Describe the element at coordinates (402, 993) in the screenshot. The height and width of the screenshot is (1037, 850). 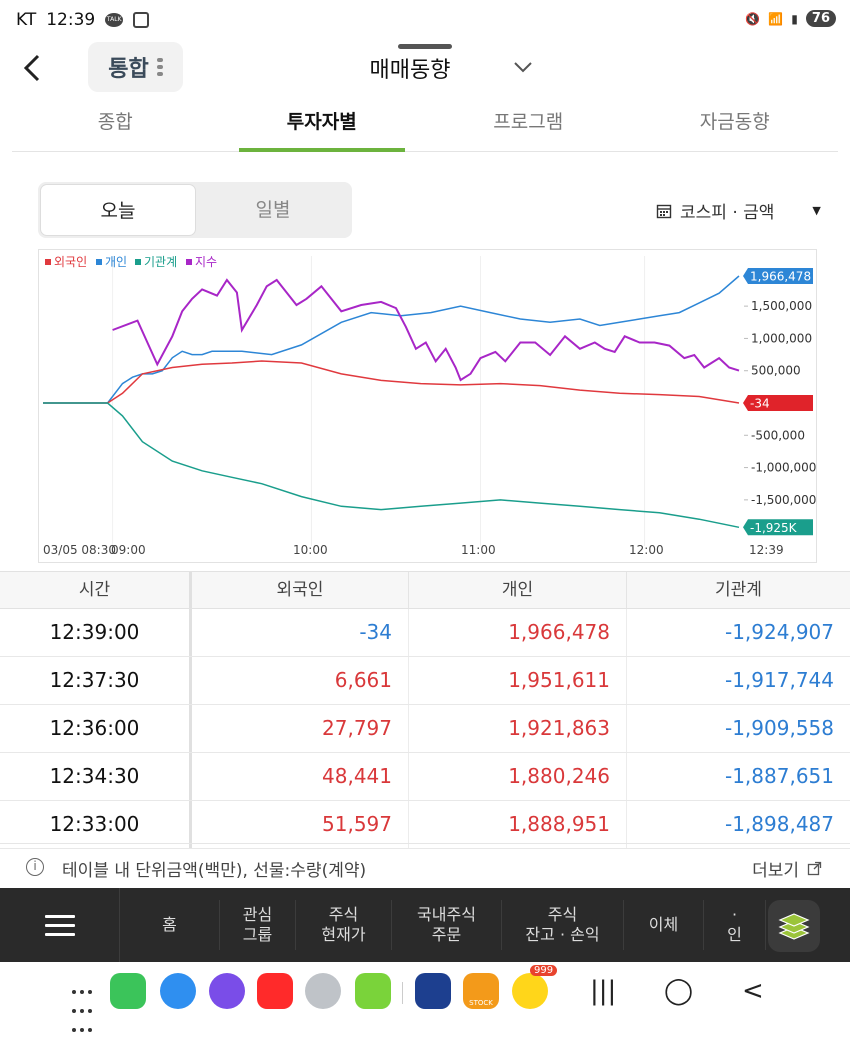
I see `dock-divider` at that location.